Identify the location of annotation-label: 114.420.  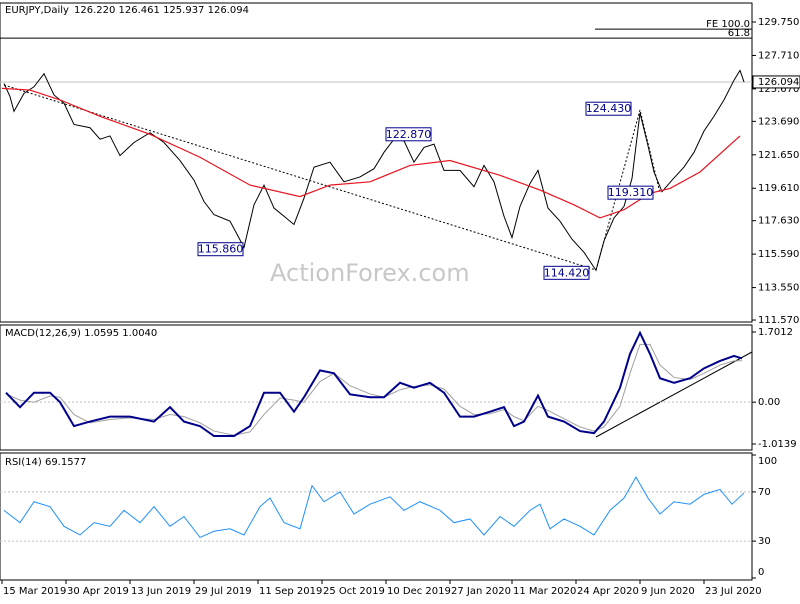
(567, 272).